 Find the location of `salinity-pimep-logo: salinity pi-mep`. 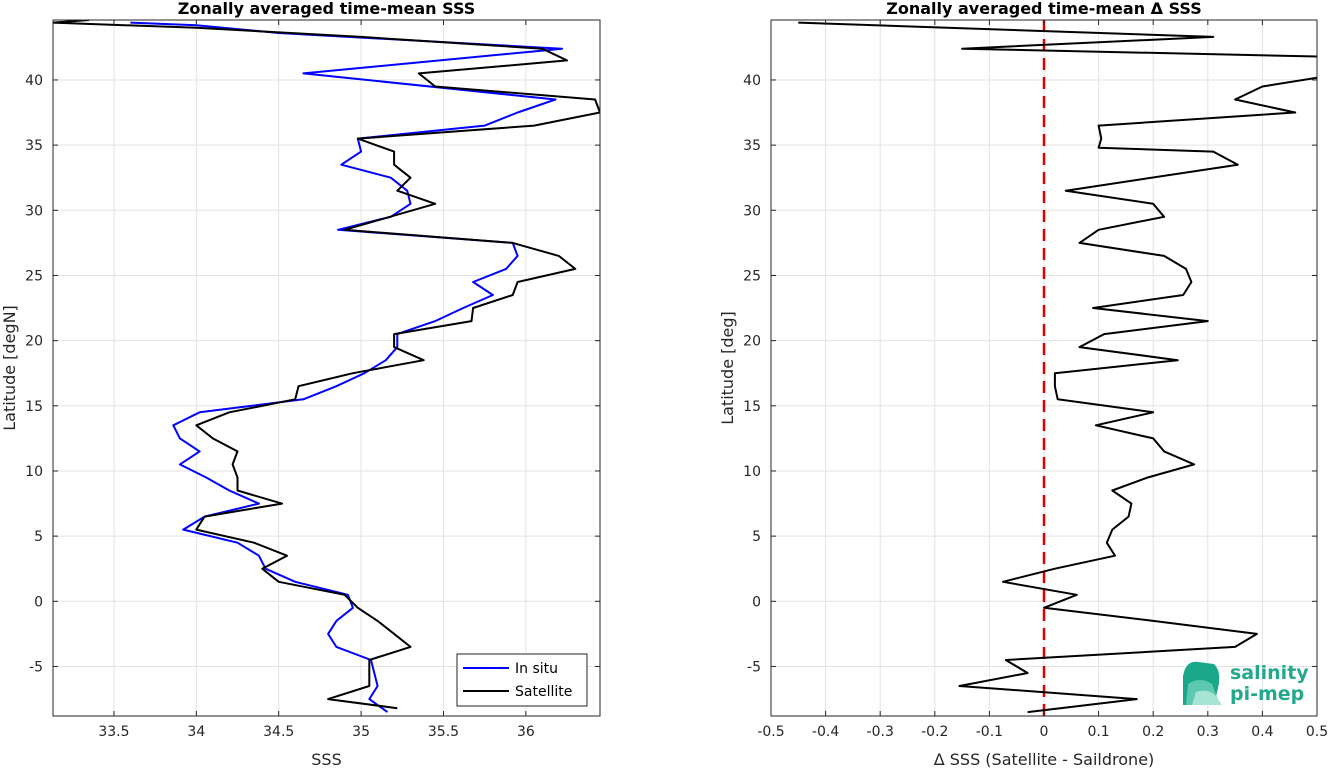

salinity-pimep-logo: salinity pi-mep is located at coordinates (1246, 683).